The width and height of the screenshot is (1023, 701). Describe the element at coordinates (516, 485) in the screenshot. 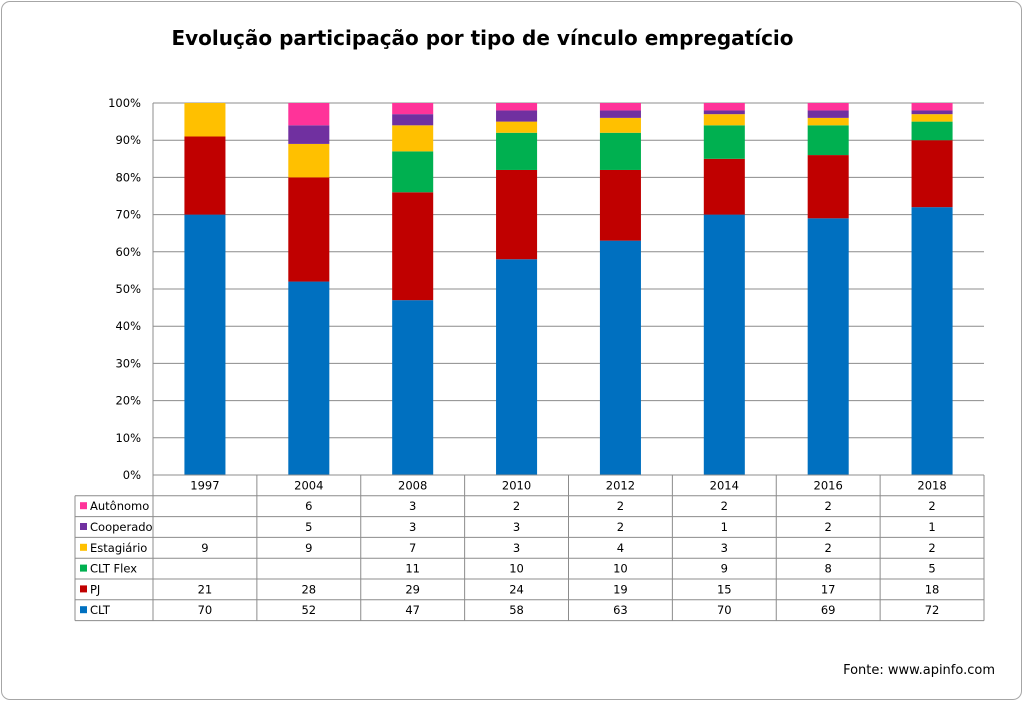

I see `x-tick-label: 2010` at that location.